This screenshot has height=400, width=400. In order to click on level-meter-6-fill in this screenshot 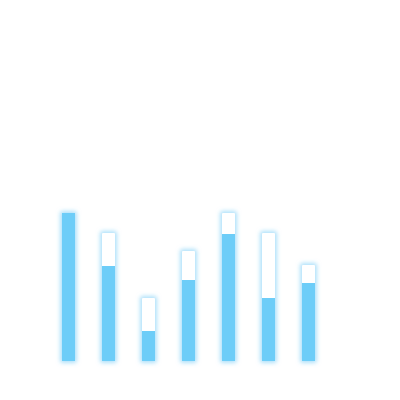, I will do `click(268, 329)`.